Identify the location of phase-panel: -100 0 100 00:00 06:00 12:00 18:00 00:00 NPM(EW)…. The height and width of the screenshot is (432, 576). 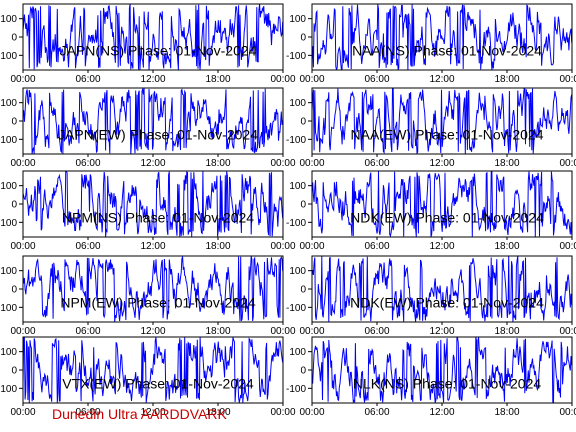
(148, 296).